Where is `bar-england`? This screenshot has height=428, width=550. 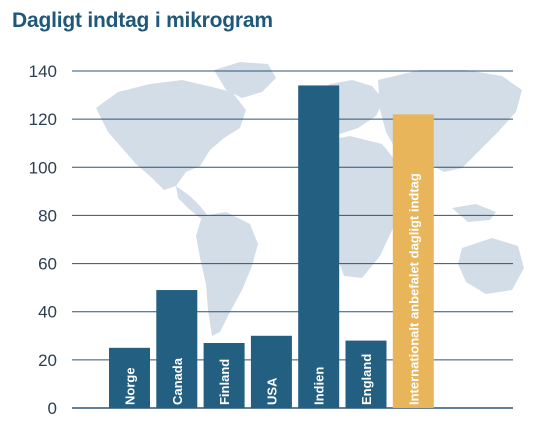 bar-england is located at coordinates (366, 374).